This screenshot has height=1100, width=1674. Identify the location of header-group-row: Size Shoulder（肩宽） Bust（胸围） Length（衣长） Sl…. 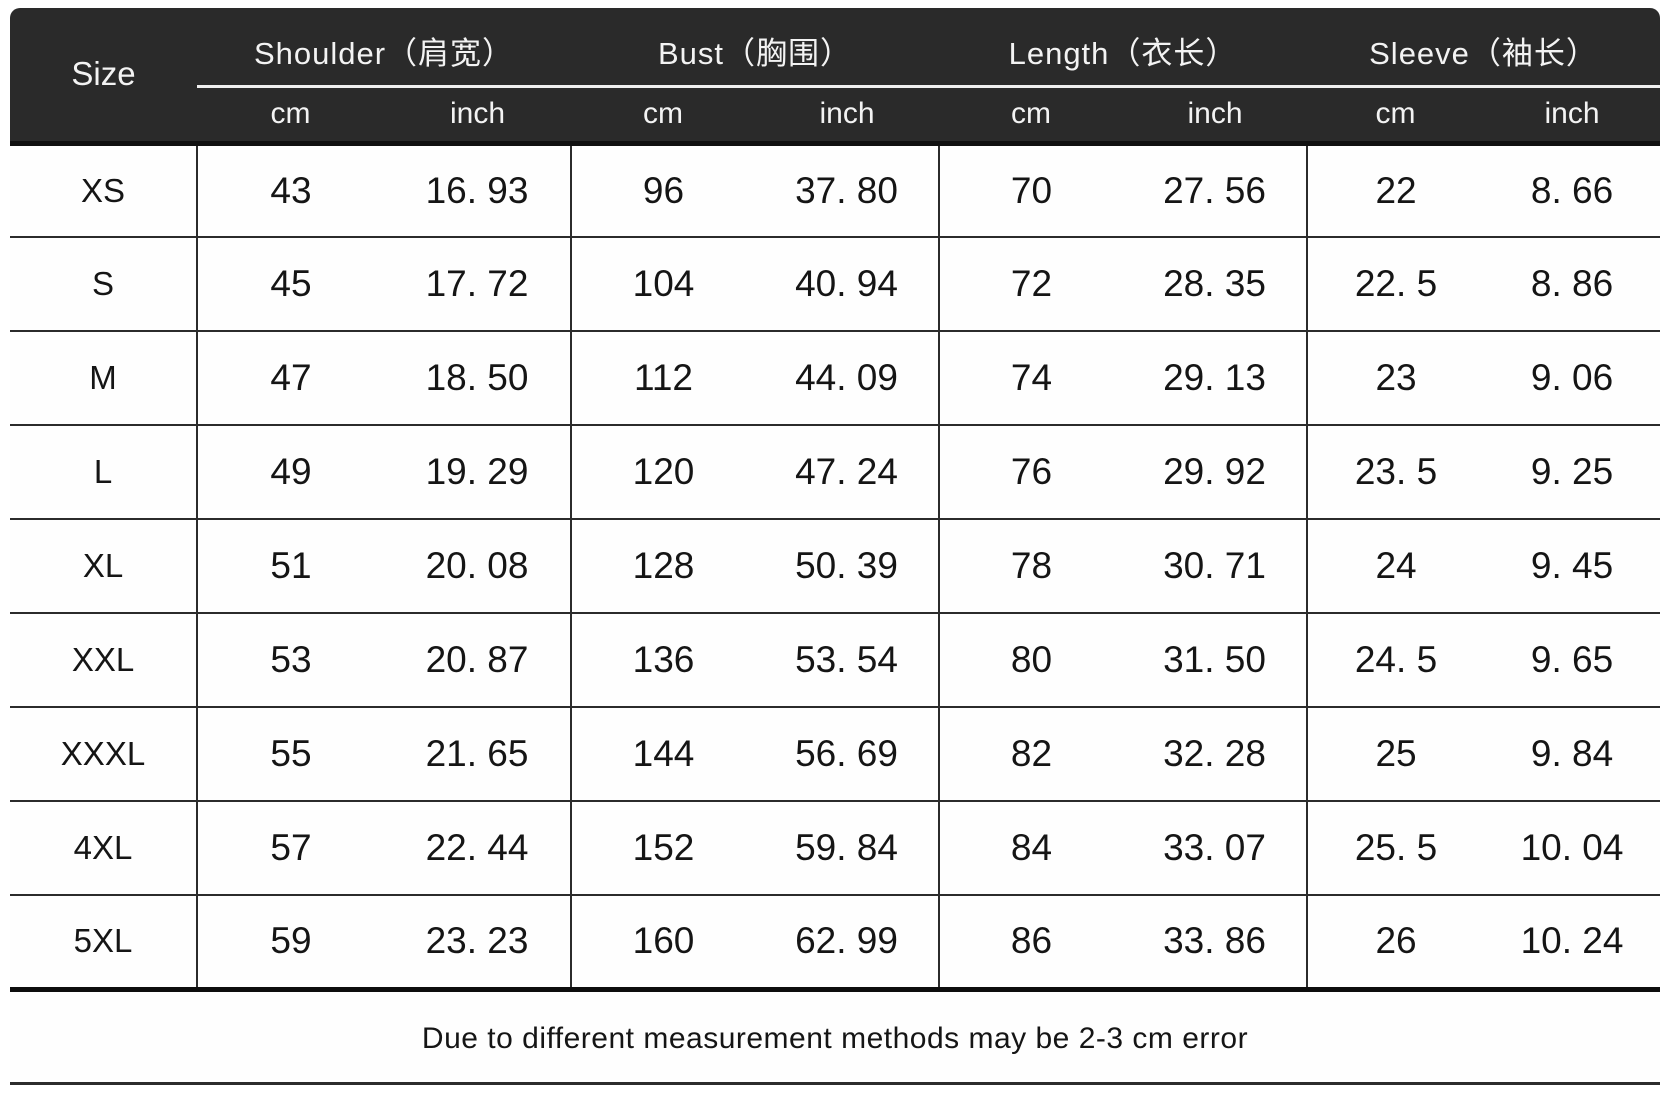
(835, 77).